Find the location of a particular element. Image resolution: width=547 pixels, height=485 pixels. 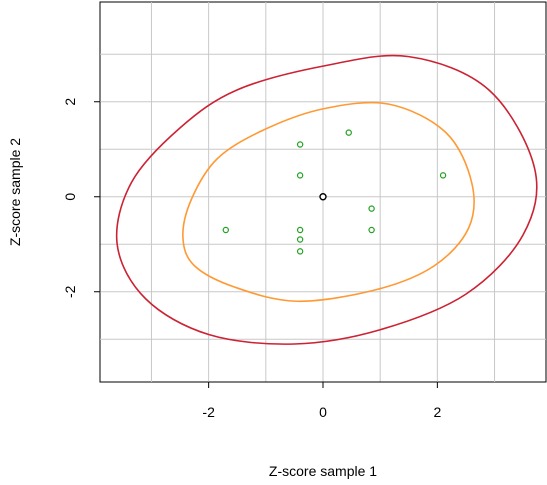

x-tick-label: 0 is located at coordinates (323, 412).